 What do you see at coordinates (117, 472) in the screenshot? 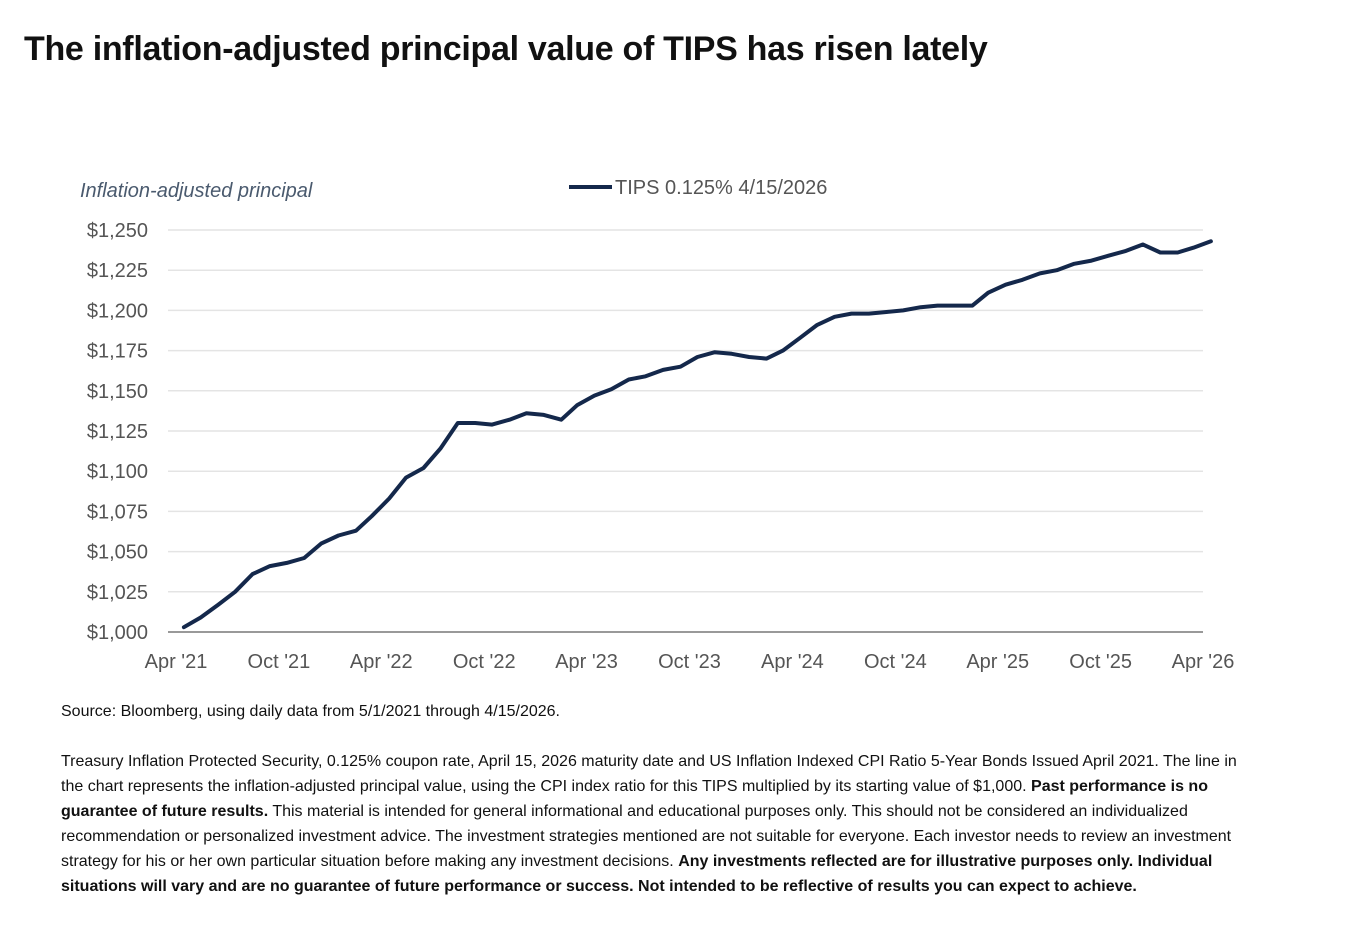
I see `y-tick-label: $1,100` at bounding box center [117, 472].